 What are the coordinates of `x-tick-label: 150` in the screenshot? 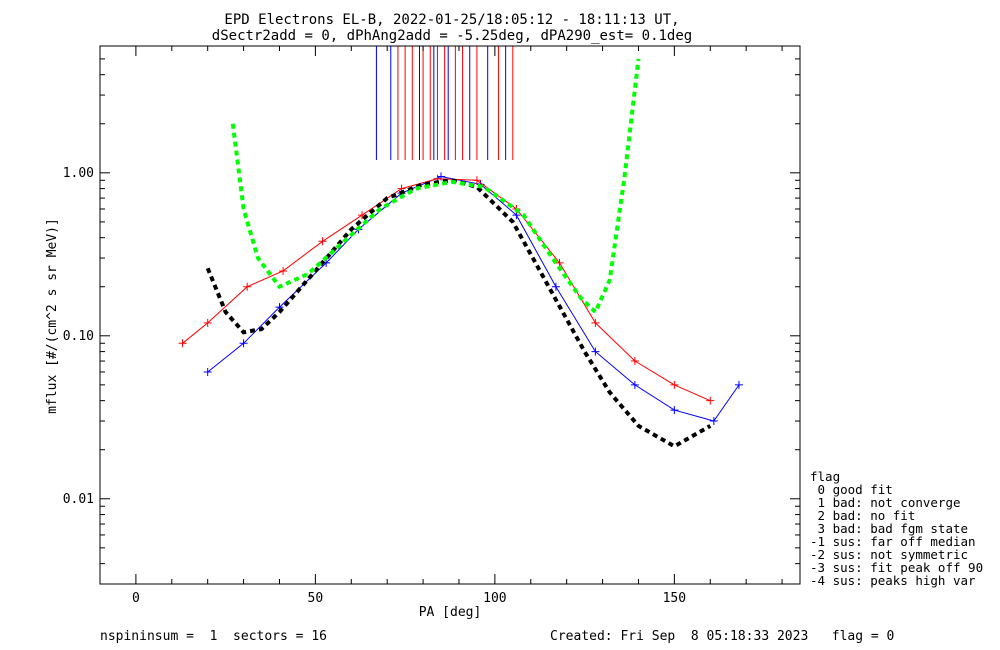 It's located at (674, 598).